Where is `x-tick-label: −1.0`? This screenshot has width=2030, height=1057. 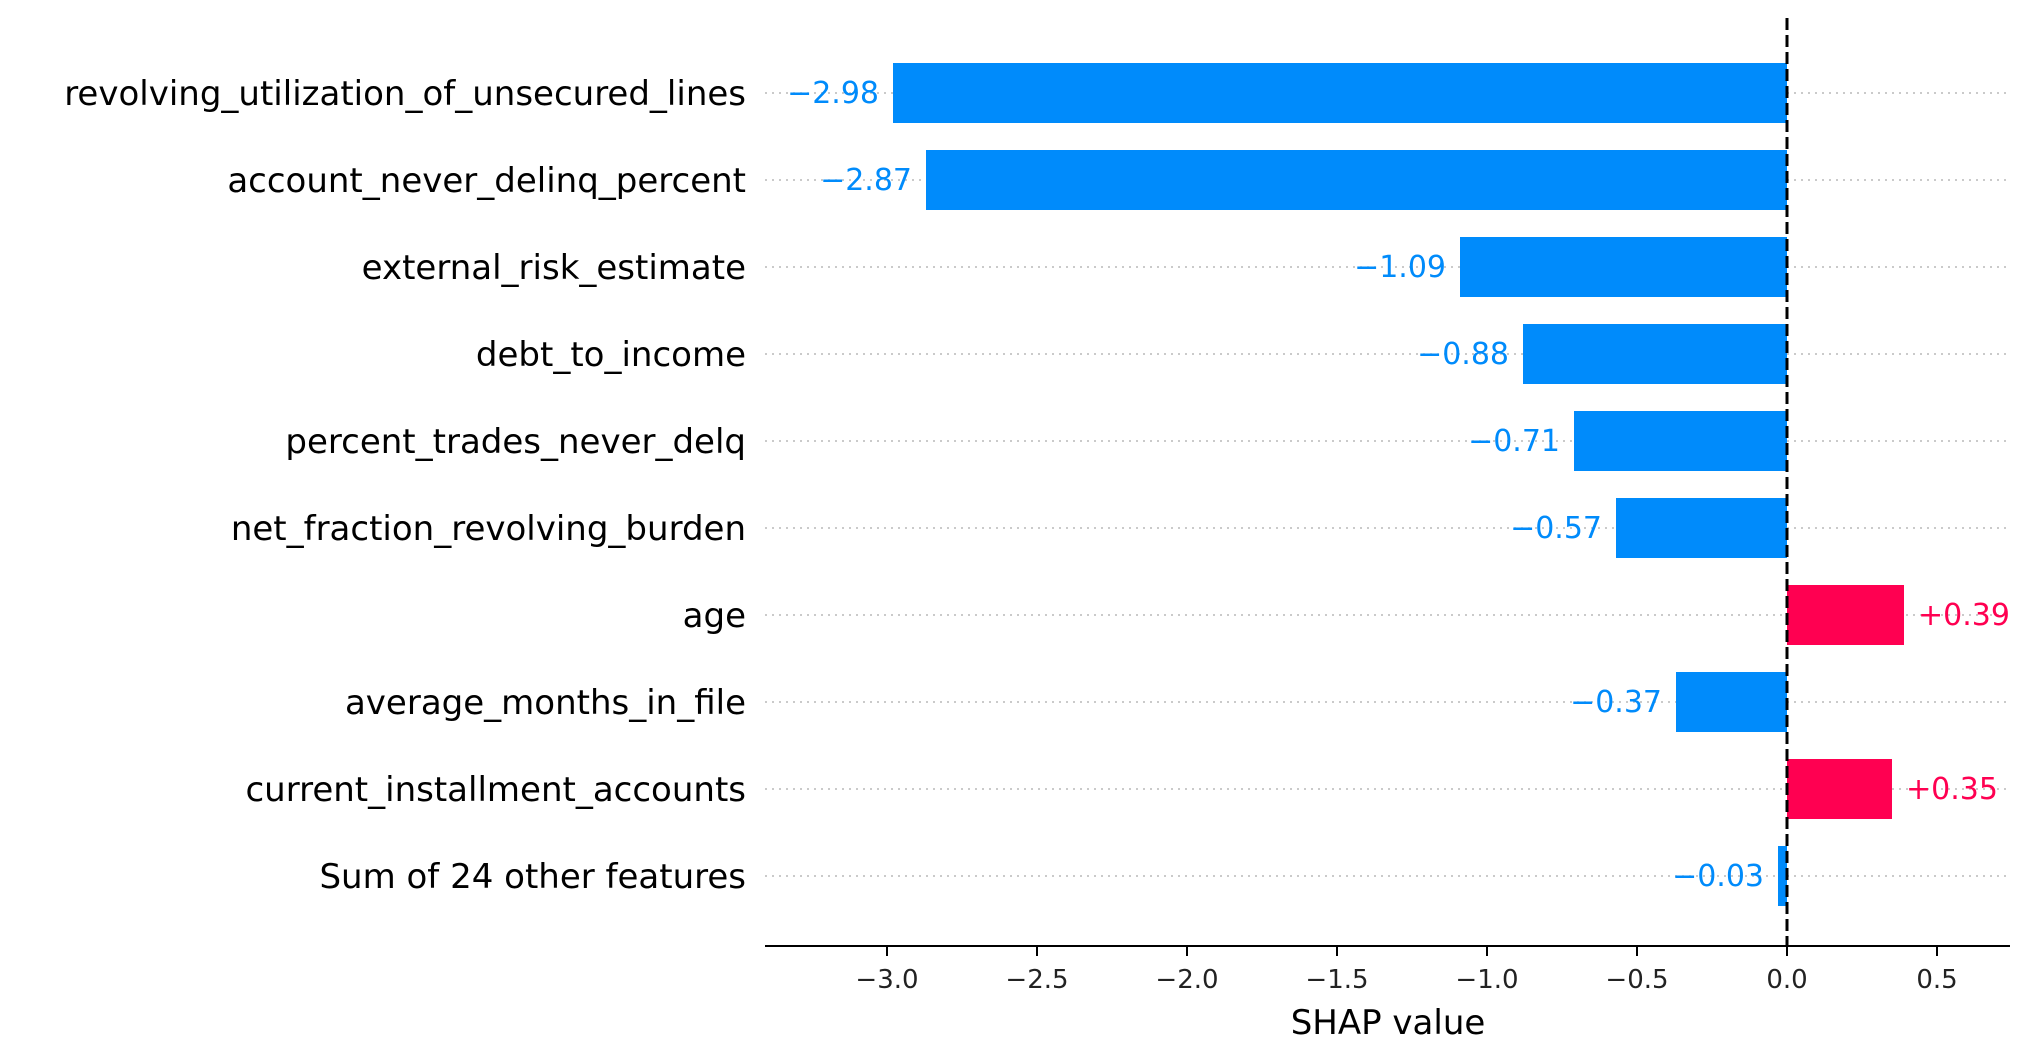
x-tick-label: −1.0 is located at coordinates (1486, 980).